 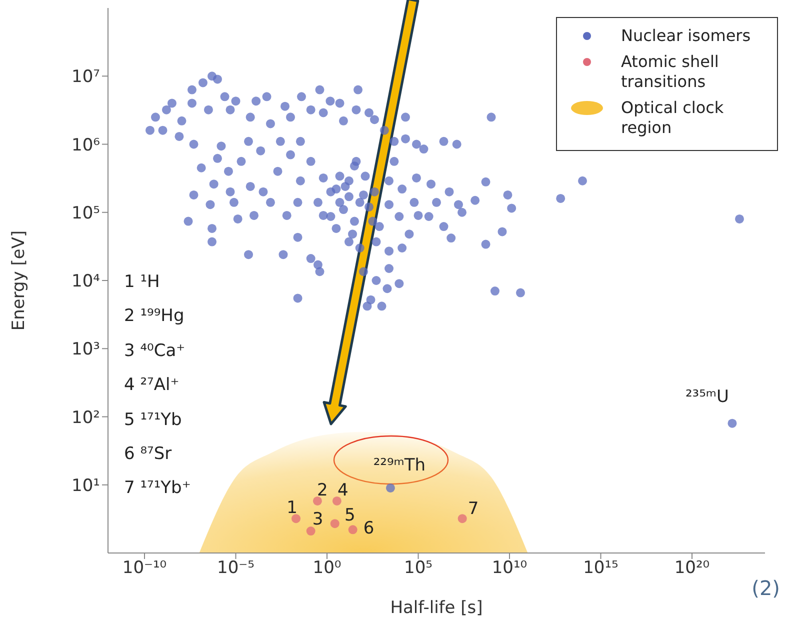 What do you see at coordinates (707, 397) in the screenshot?
I see `annotation: ²³⁵ᵐU` at bounding box center [707, 397].